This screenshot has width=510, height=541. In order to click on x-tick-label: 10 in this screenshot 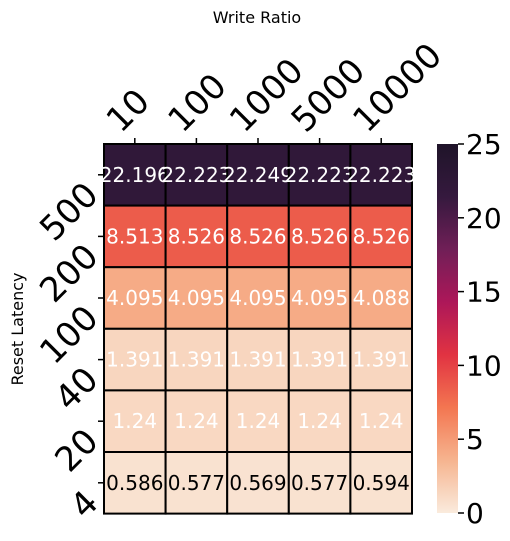, I will do `click(128, 110)`.